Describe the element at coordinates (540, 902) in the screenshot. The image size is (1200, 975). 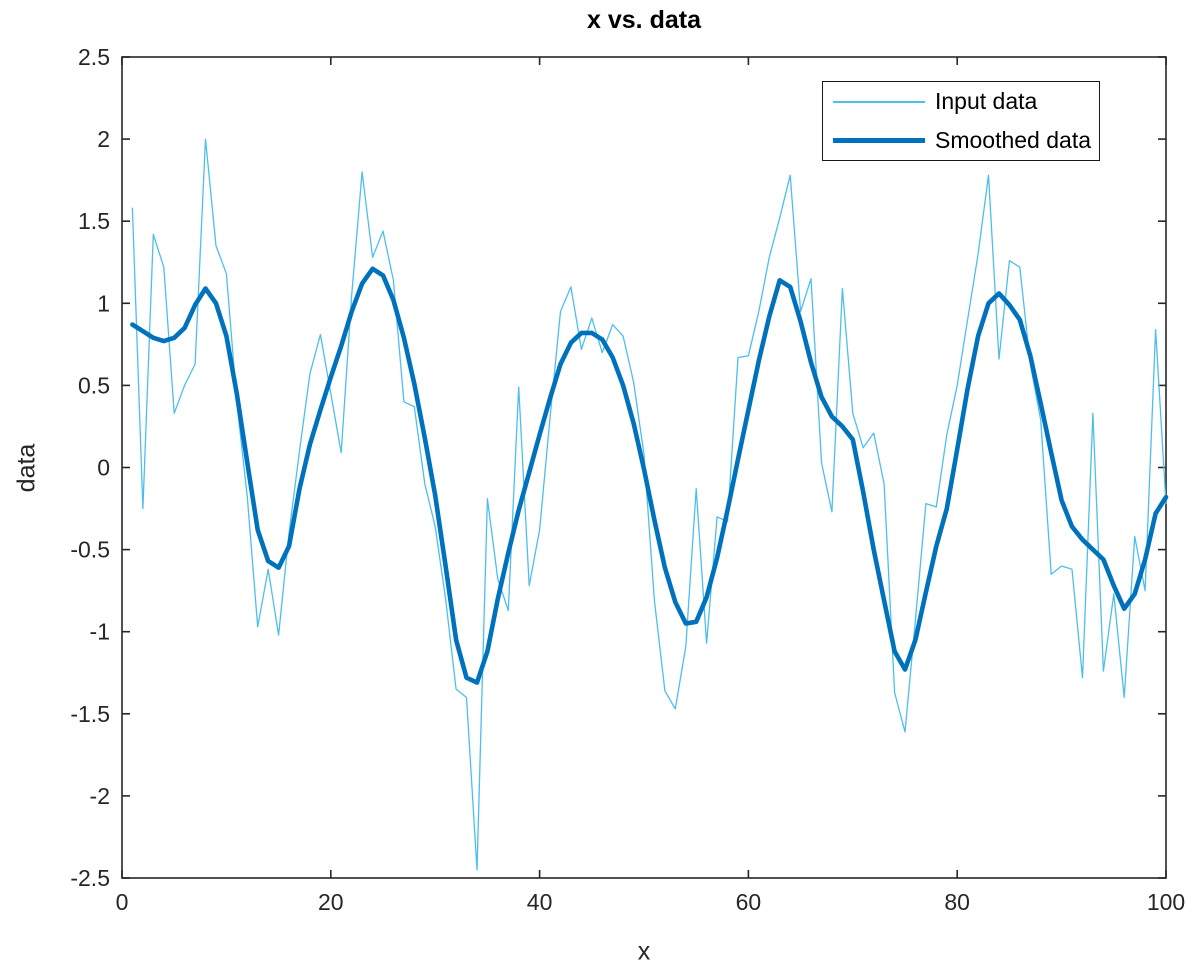
I see `x-tick-label: 40` at that location.